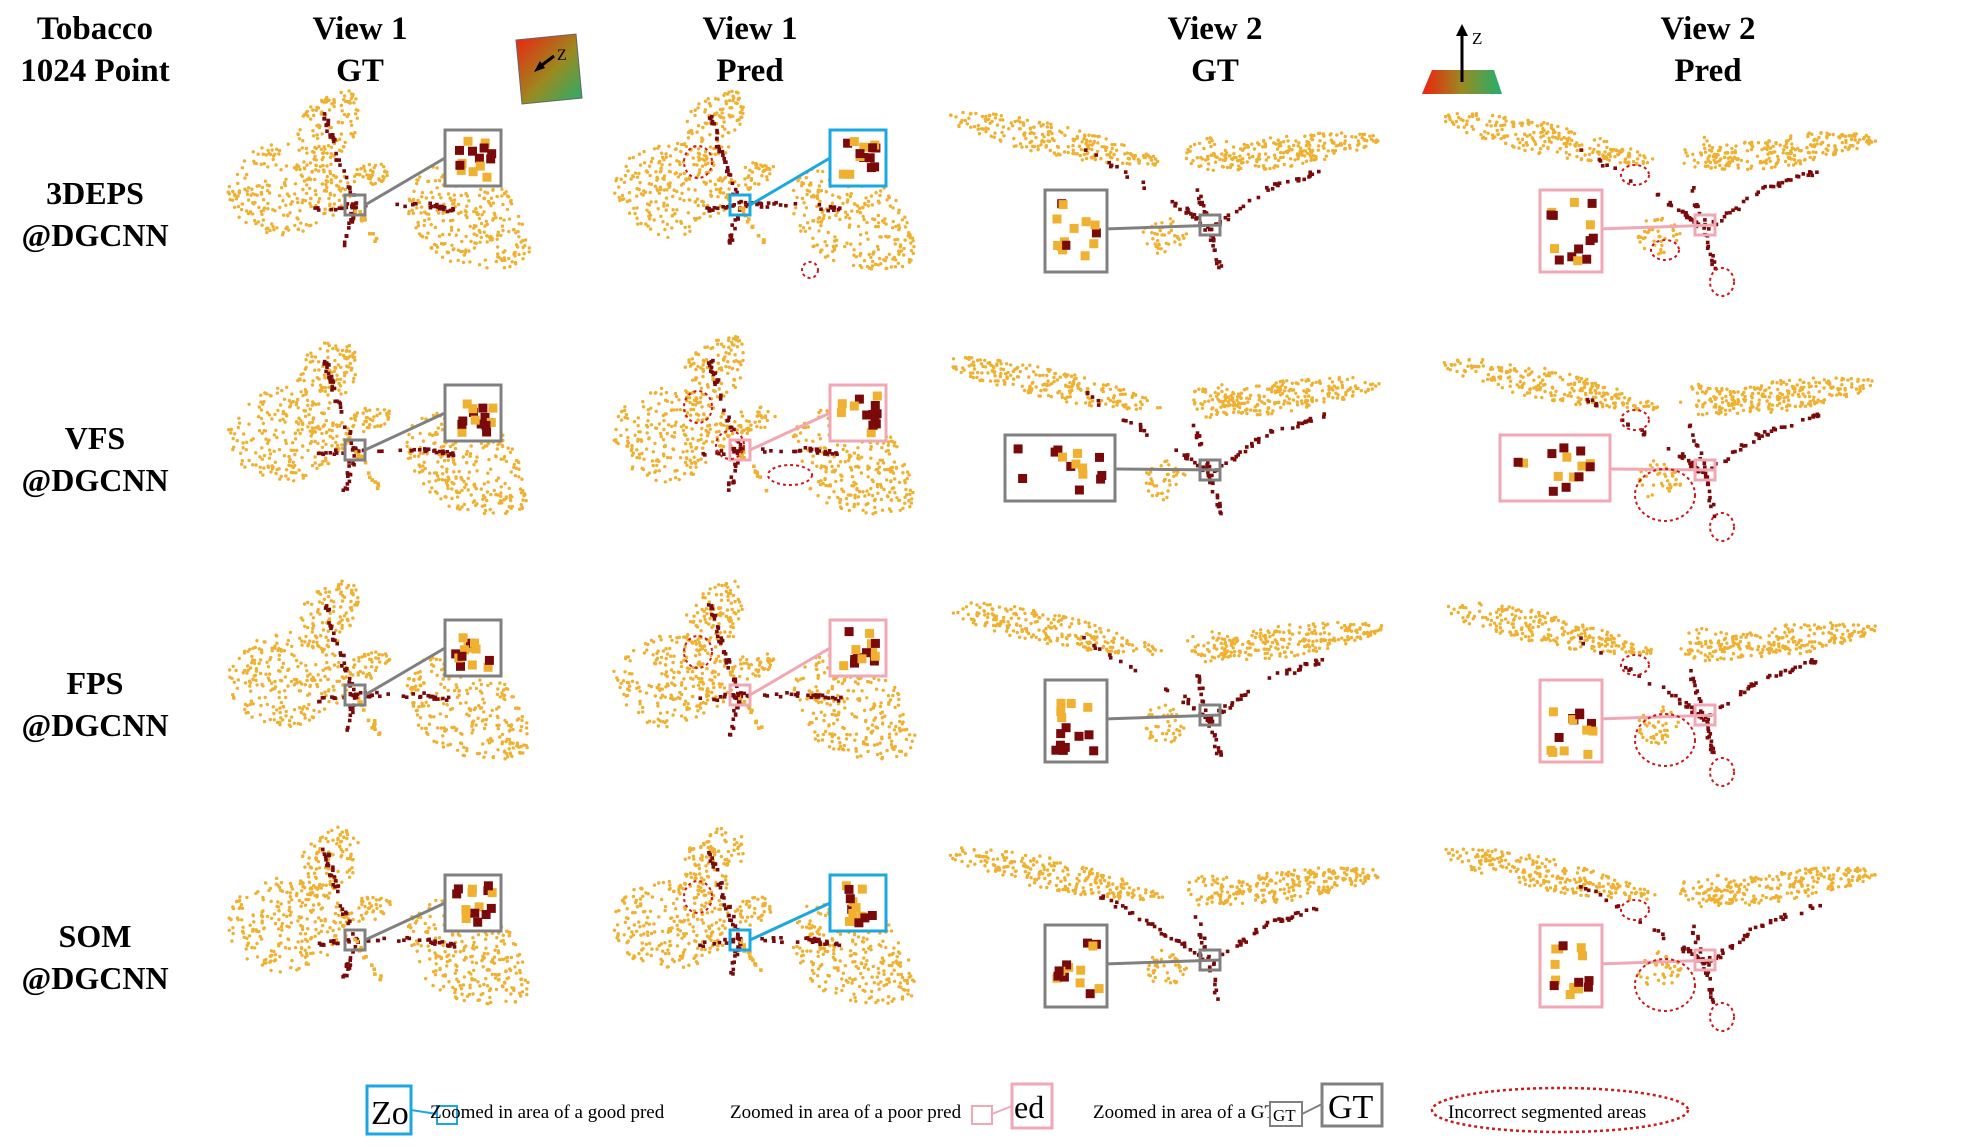 This screenshot has width=1962, height=1147. Describe the element at coordinates (1708, 50) in the screenshot. I see `column-header-view2-pred: View 2 Pred` at that location.